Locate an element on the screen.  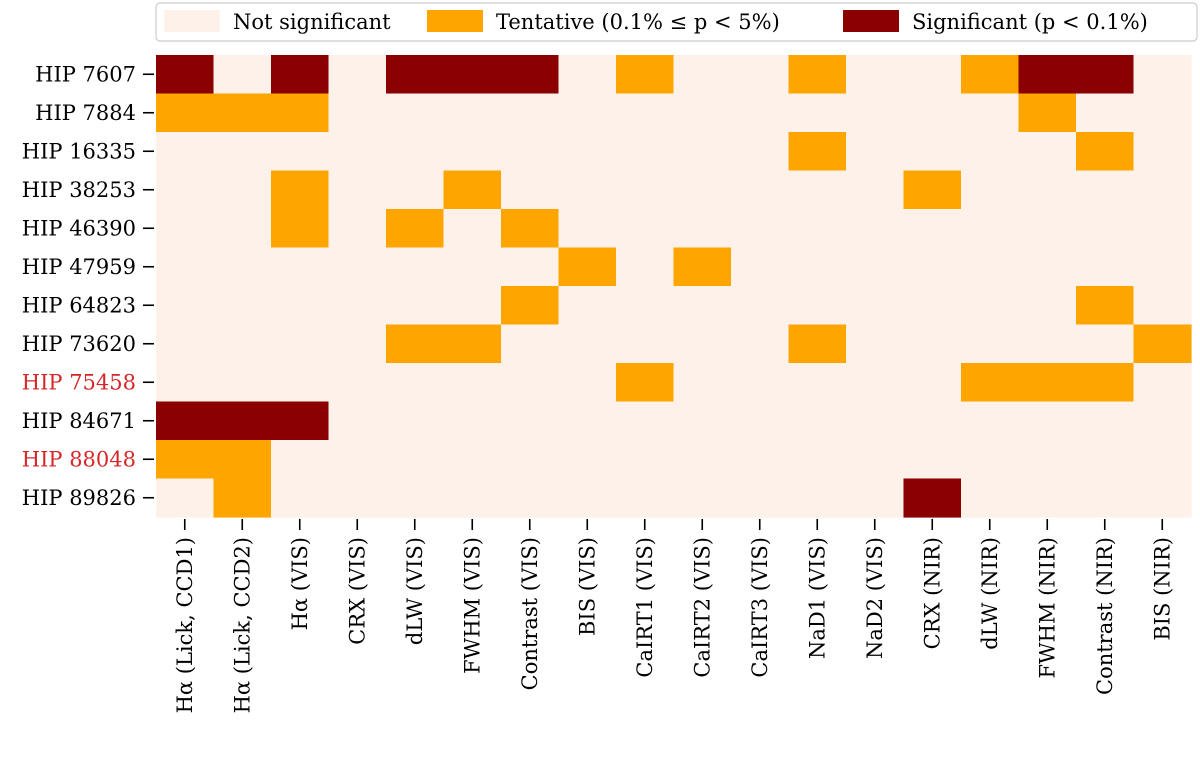
x-tick-label: BIS (VIS) is located at coordinates (587, 586).